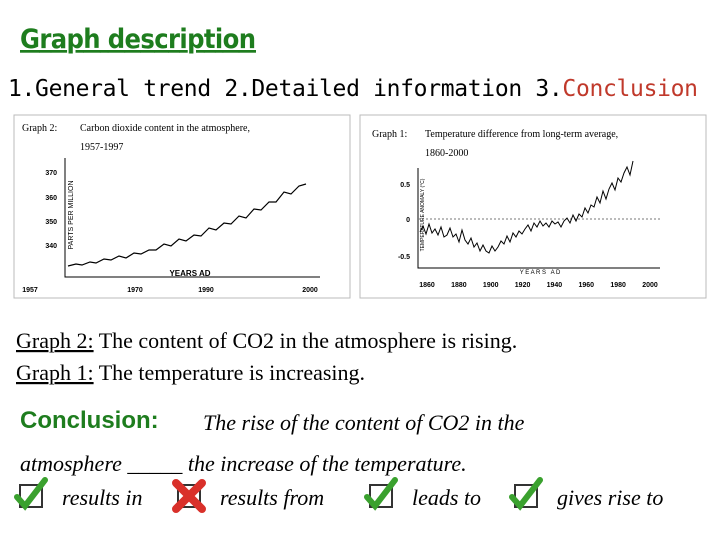  I want to click on step: 3., so click(548, 89).